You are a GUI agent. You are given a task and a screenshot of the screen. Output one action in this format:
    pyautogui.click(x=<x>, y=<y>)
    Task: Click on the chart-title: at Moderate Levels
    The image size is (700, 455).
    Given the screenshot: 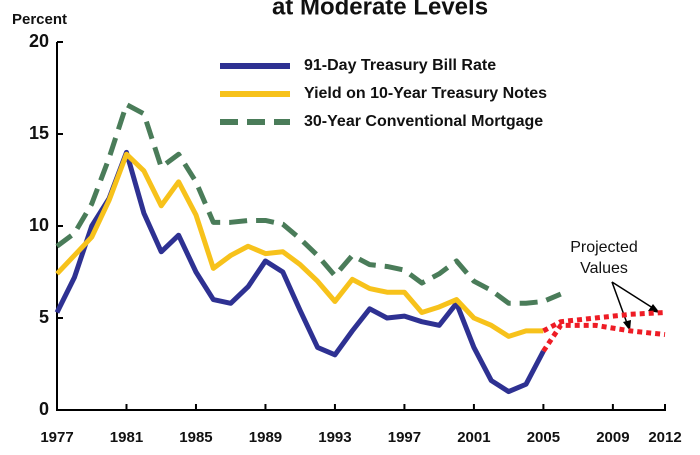 What is the action you would take?
    pyautogui.click(x=380, y=10)
    